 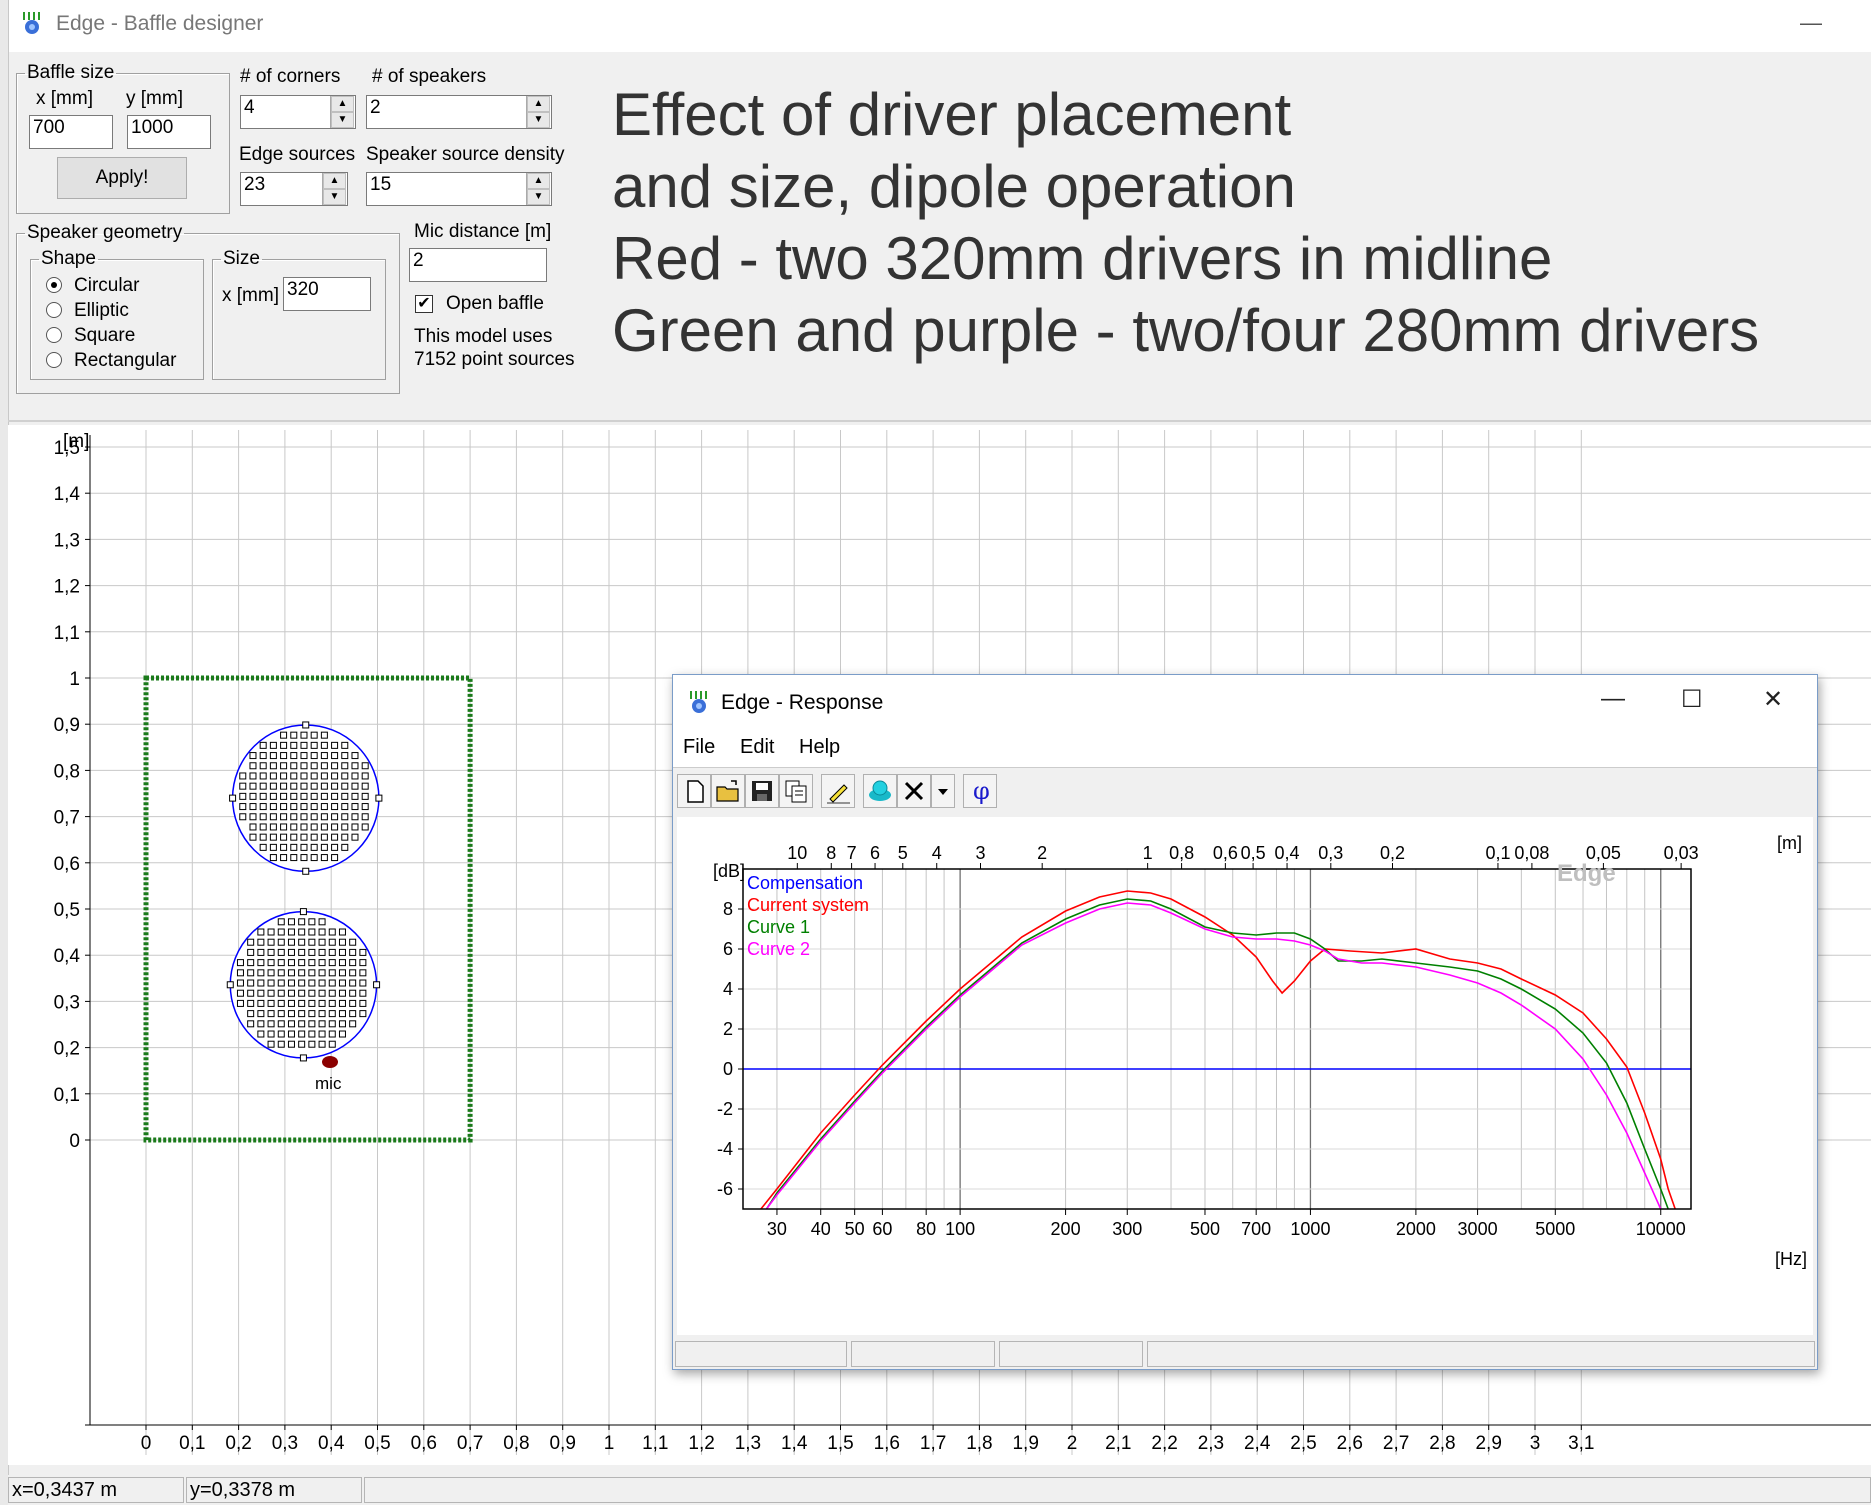 I want to click on mic-dot, so click(x=330, y=1062).